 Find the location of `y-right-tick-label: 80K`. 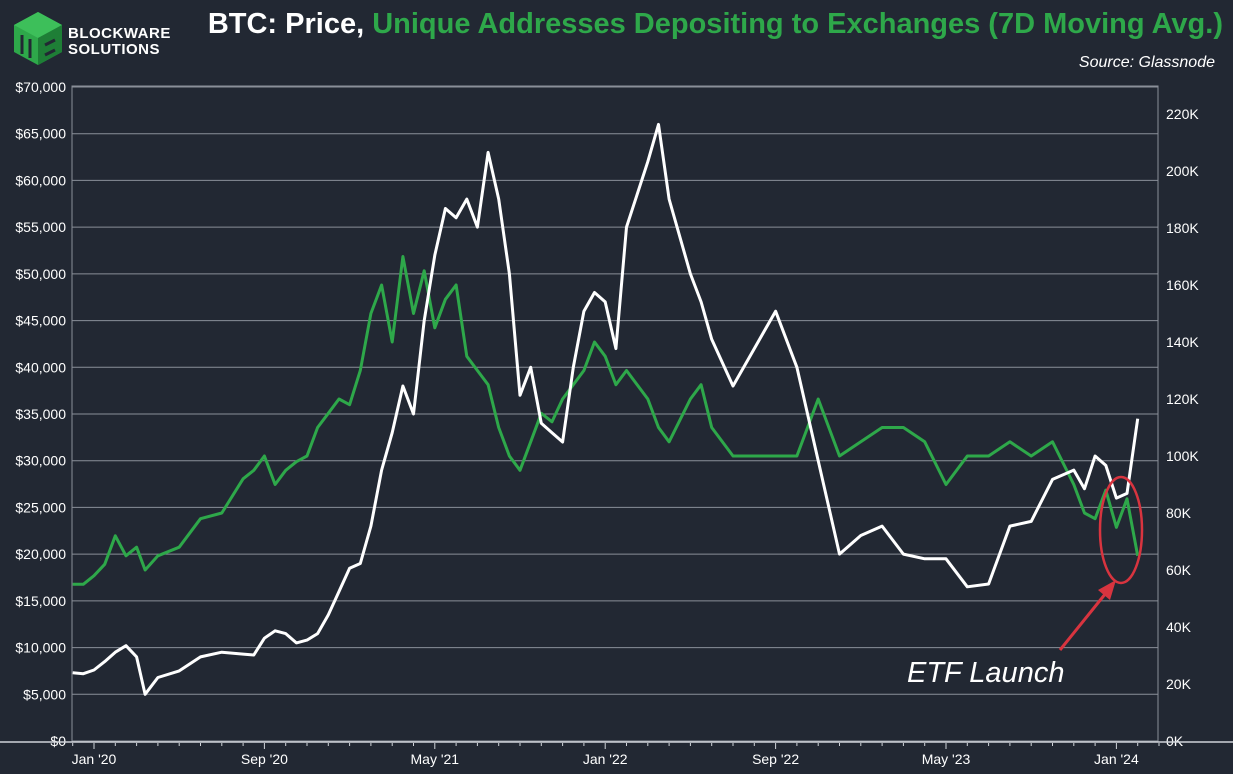

y-right-tick-label: 80K is located at coordinates (1179, 513).